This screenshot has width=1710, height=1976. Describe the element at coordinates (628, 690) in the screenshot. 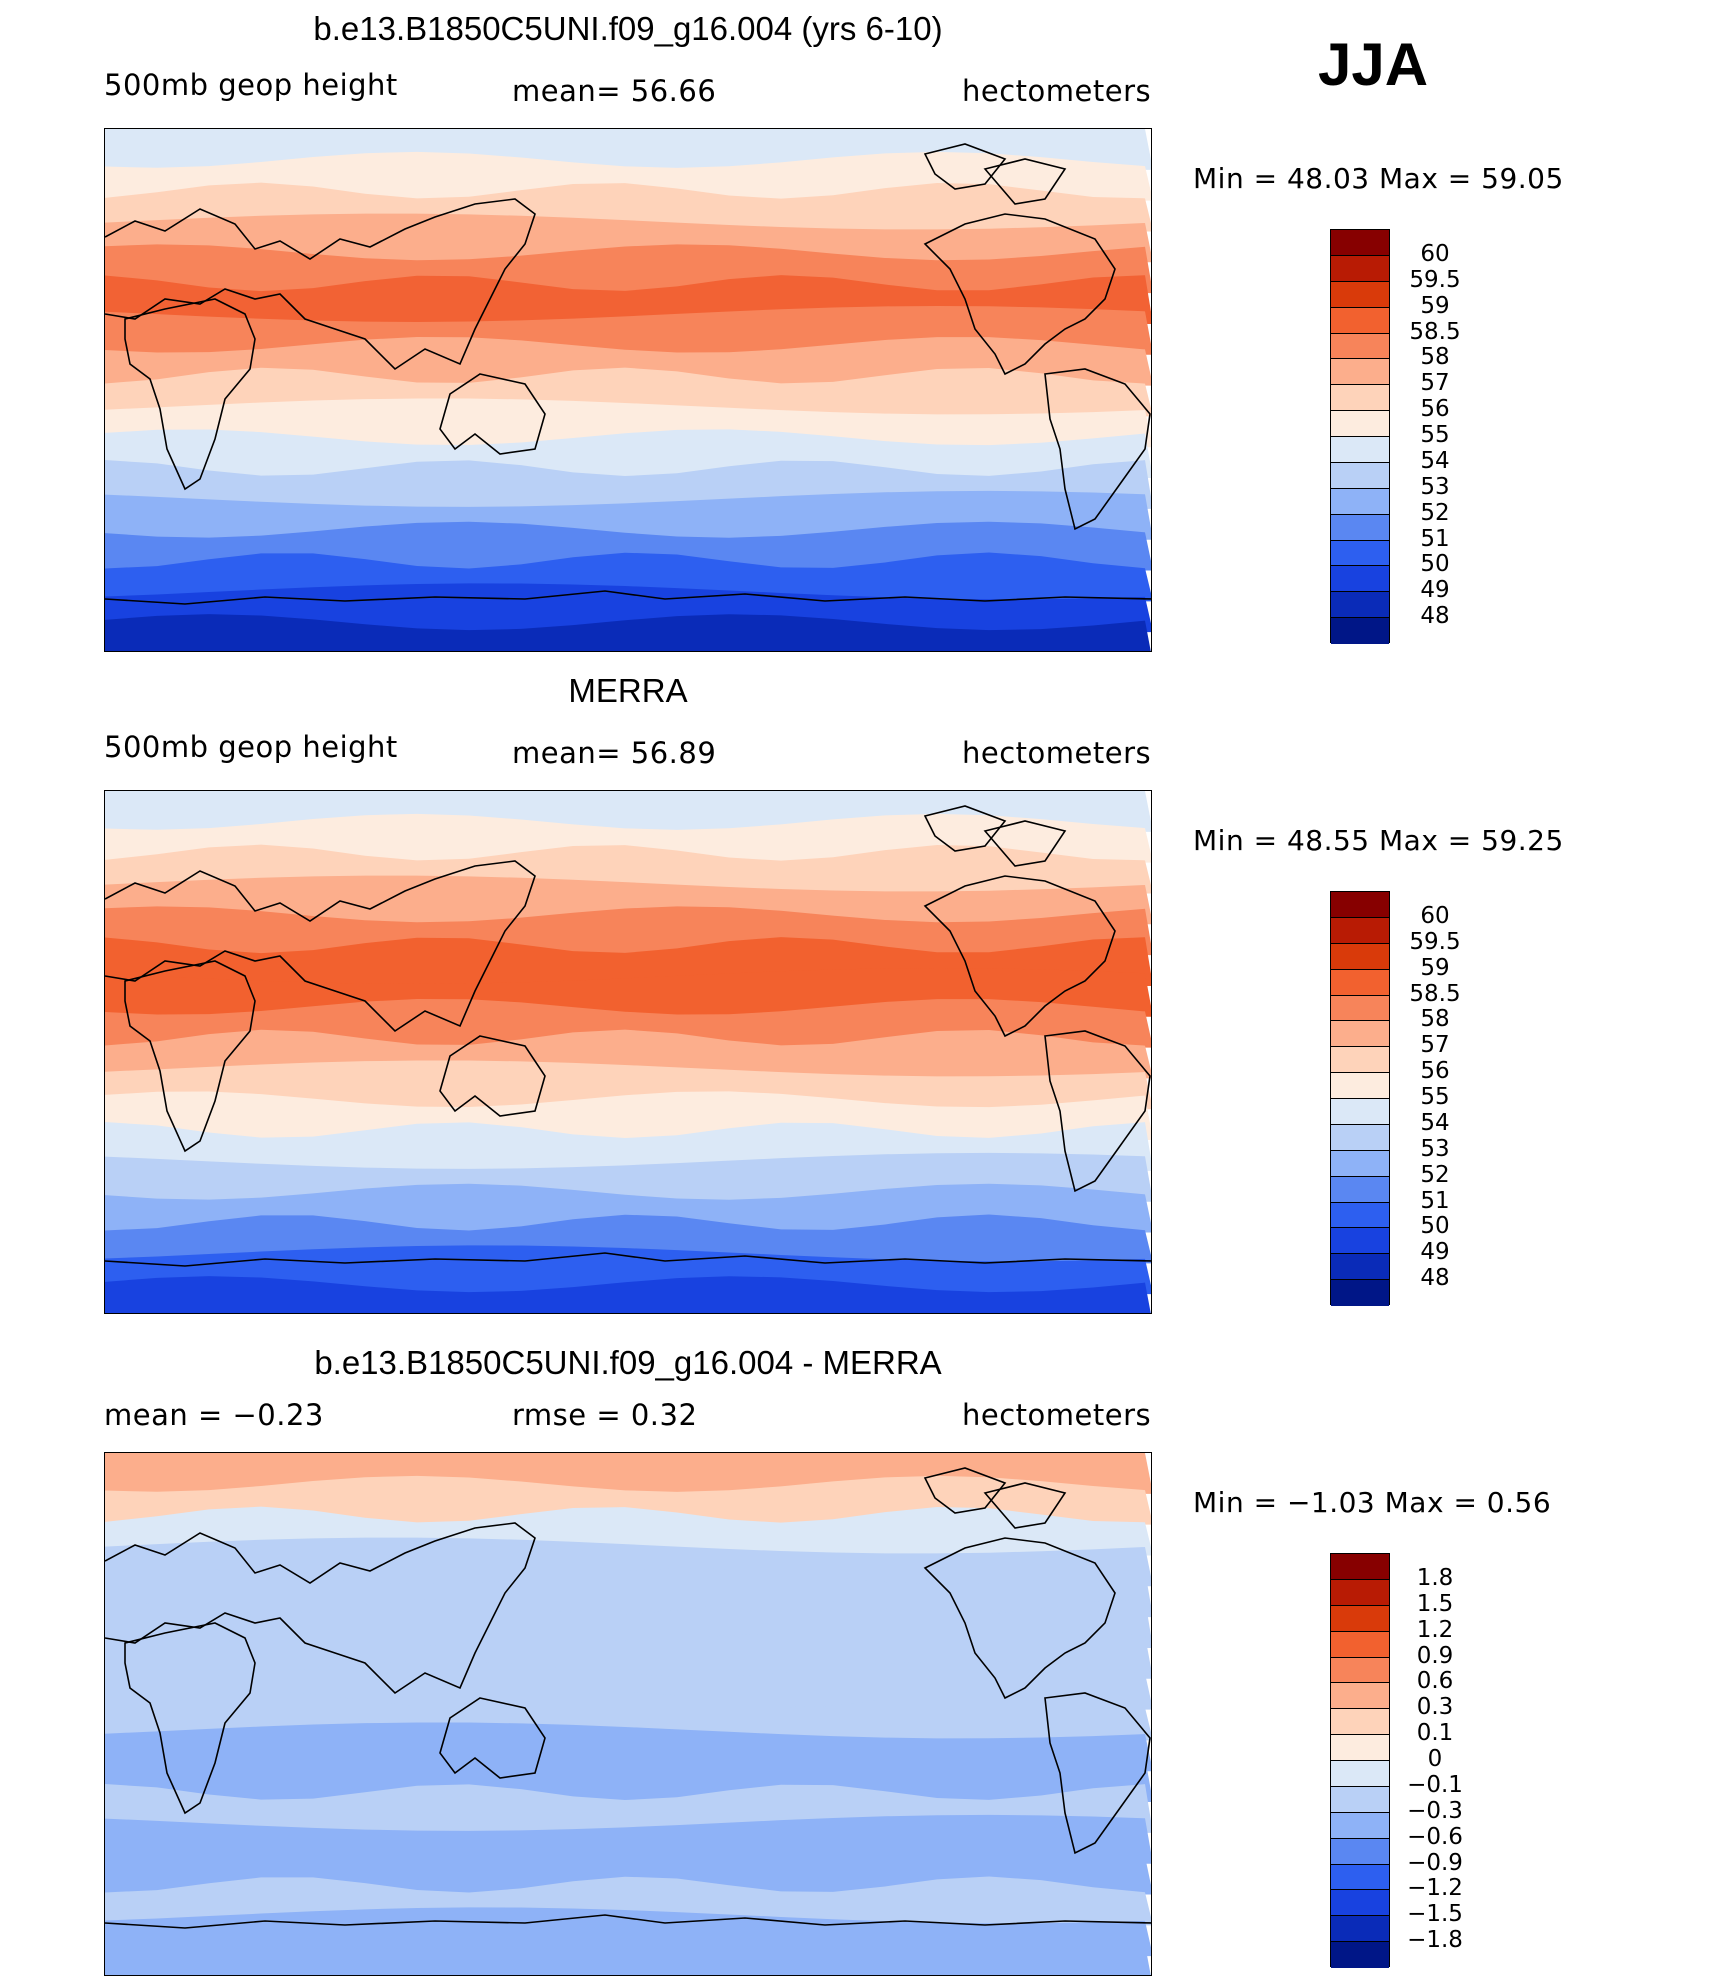

I see `panel-2-title: MERRA` at that location.